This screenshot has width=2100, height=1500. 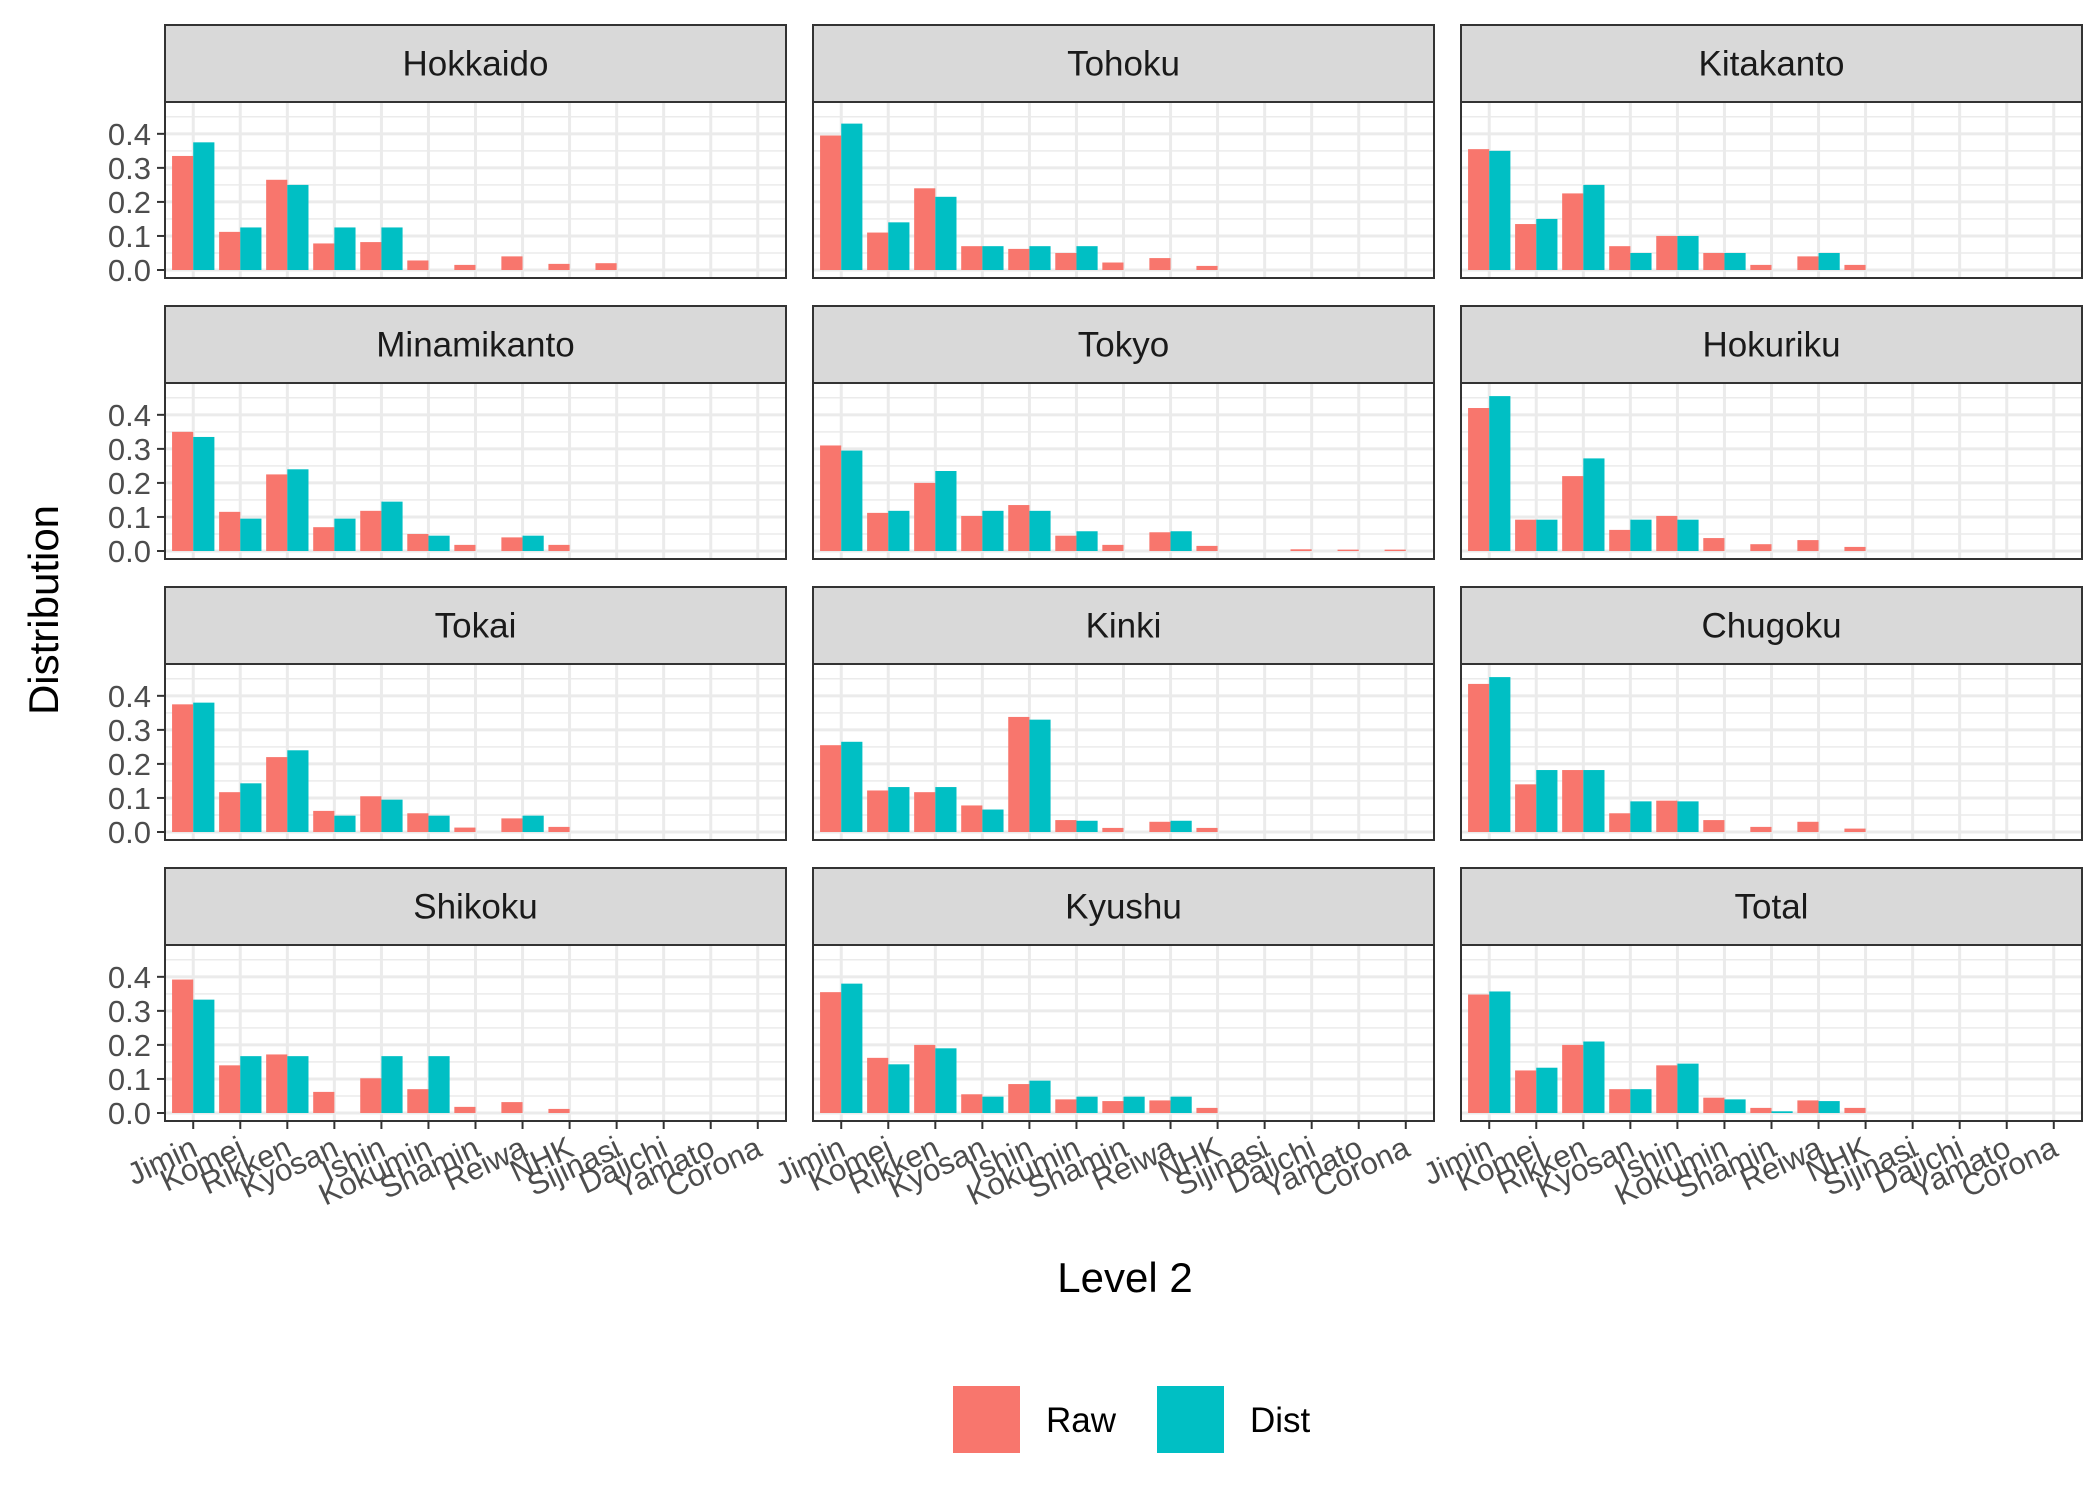 I want to click on legend-item-raw: Raw, so click(x=1035, y=1419).